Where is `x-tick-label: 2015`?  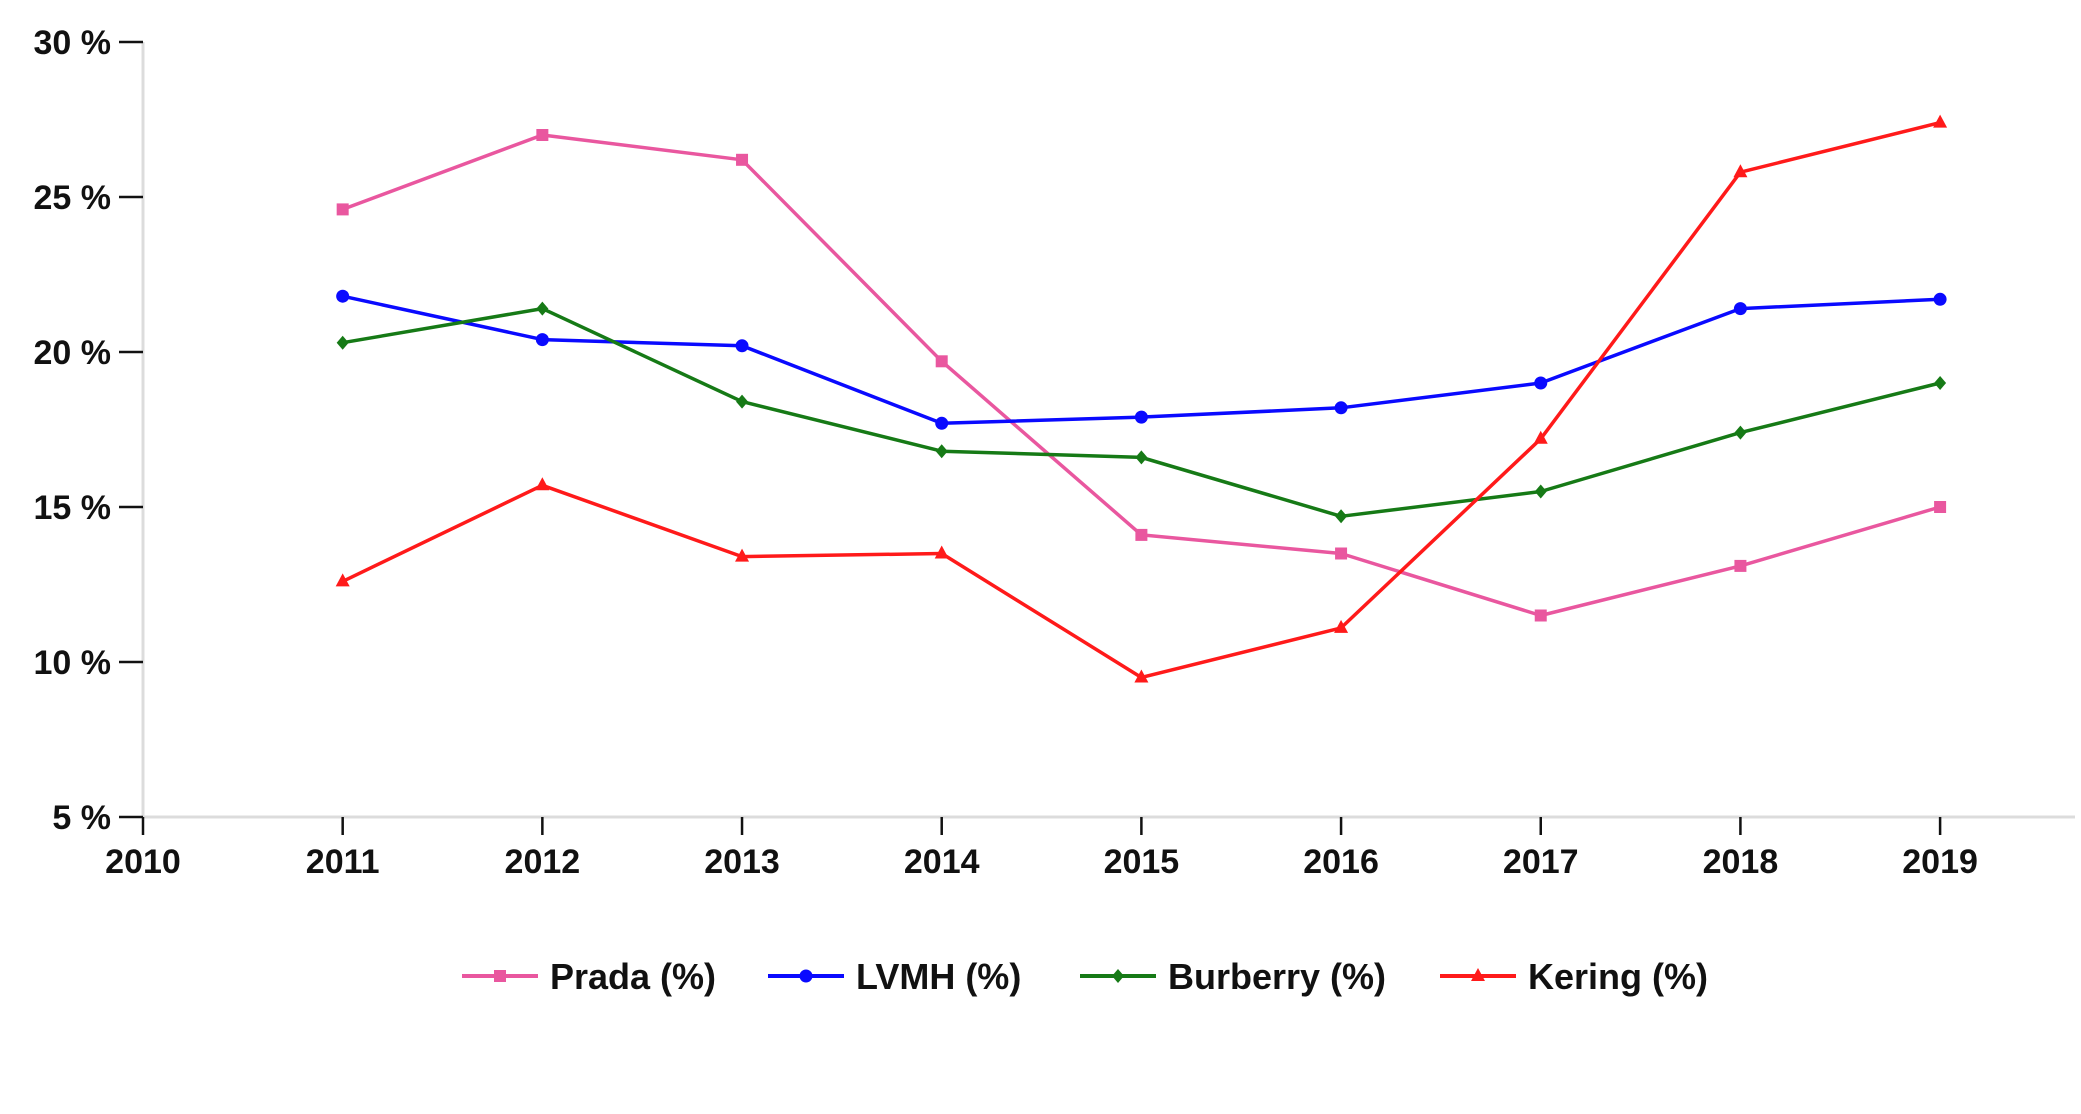 x-tick-label: 2015 is located at coordinates (1142, 862).